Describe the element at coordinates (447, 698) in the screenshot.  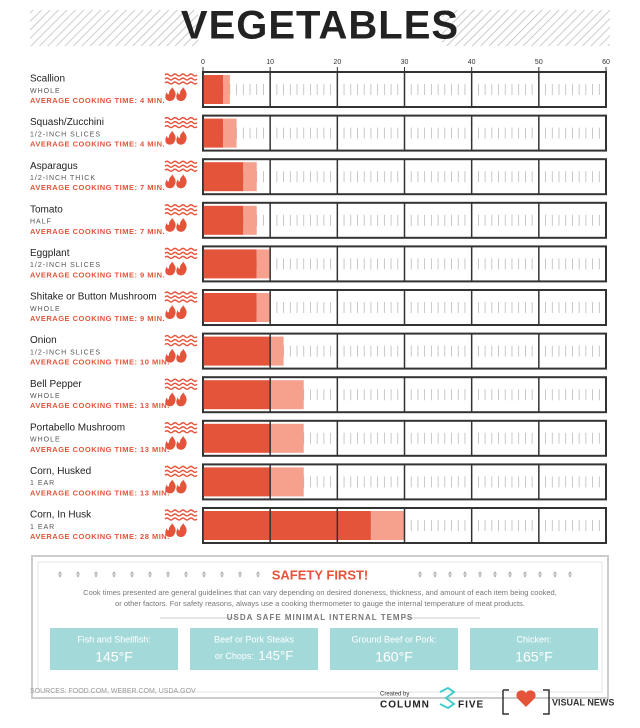
I see `brand-logo` at that location.